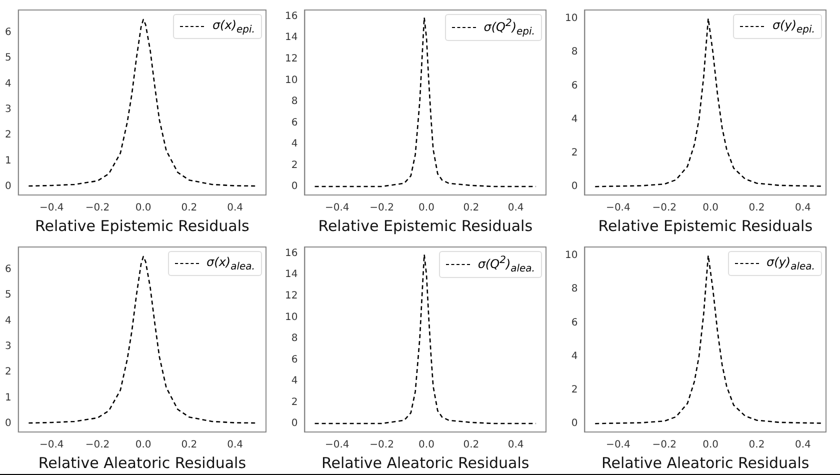 The image size is (840, 475). What do you see at coordinates (793, 27) in the screenshot?
I see `legend-label: σ(y)$_{epi.}$` at bounding box center [793, 27].